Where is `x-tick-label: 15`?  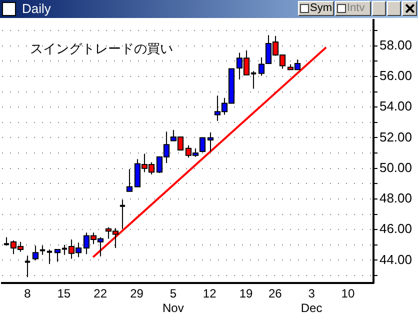 x-tick-label: 15 is located at coordinates (64, 293).